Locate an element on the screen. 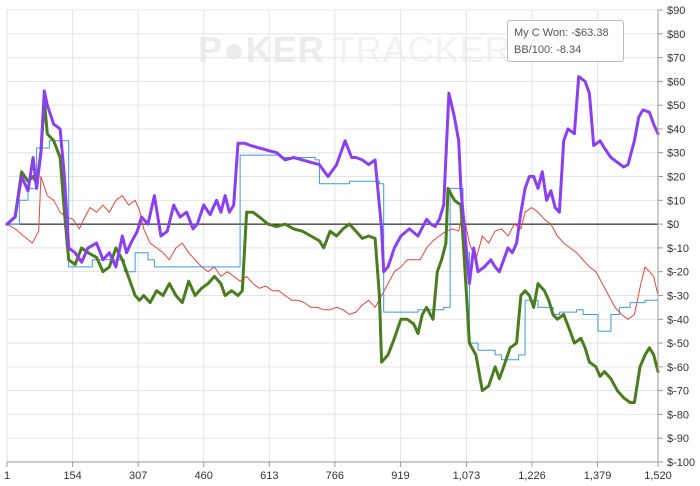  y-tick-label: $-10 is located at coordinates (678, 249).